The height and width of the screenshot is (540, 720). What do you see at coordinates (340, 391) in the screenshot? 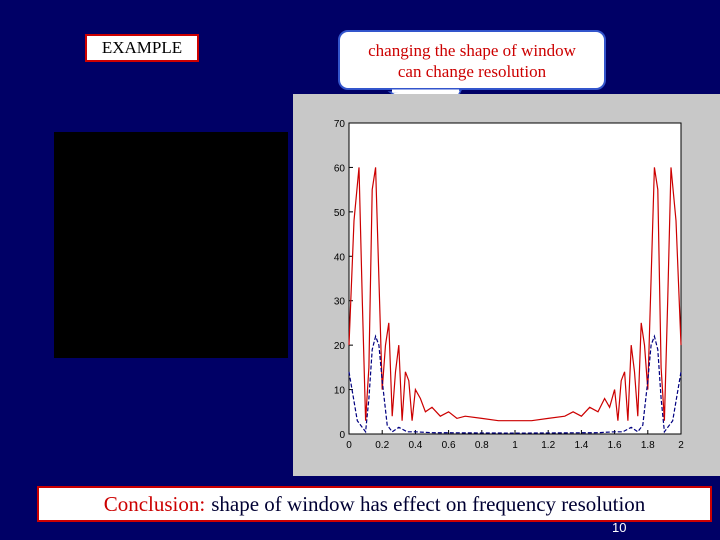
I see `y-tick-label: 10` at bounding box center [340, 391].